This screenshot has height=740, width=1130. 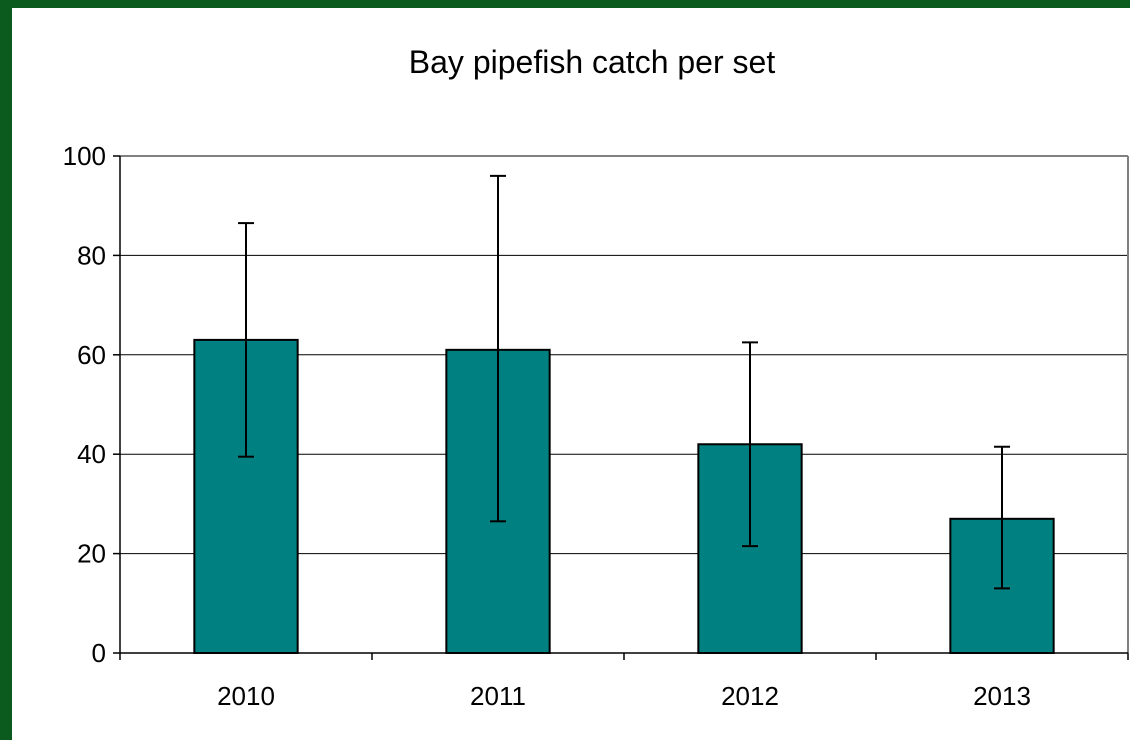 What do you see at coordinates (1002, 696) in the screenshot?
I see `x-tick-label-2013: 2013` at bounding box center [1002, 696].